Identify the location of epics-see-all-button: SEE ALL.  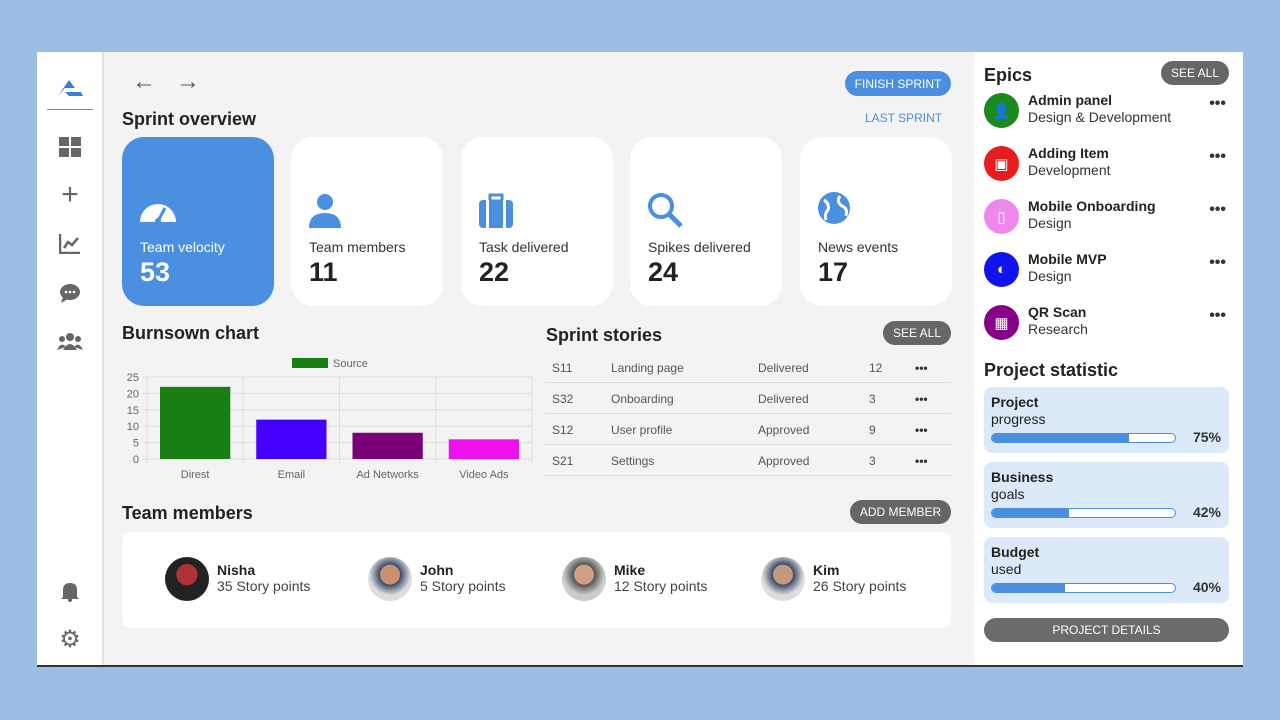
(1195, 73).